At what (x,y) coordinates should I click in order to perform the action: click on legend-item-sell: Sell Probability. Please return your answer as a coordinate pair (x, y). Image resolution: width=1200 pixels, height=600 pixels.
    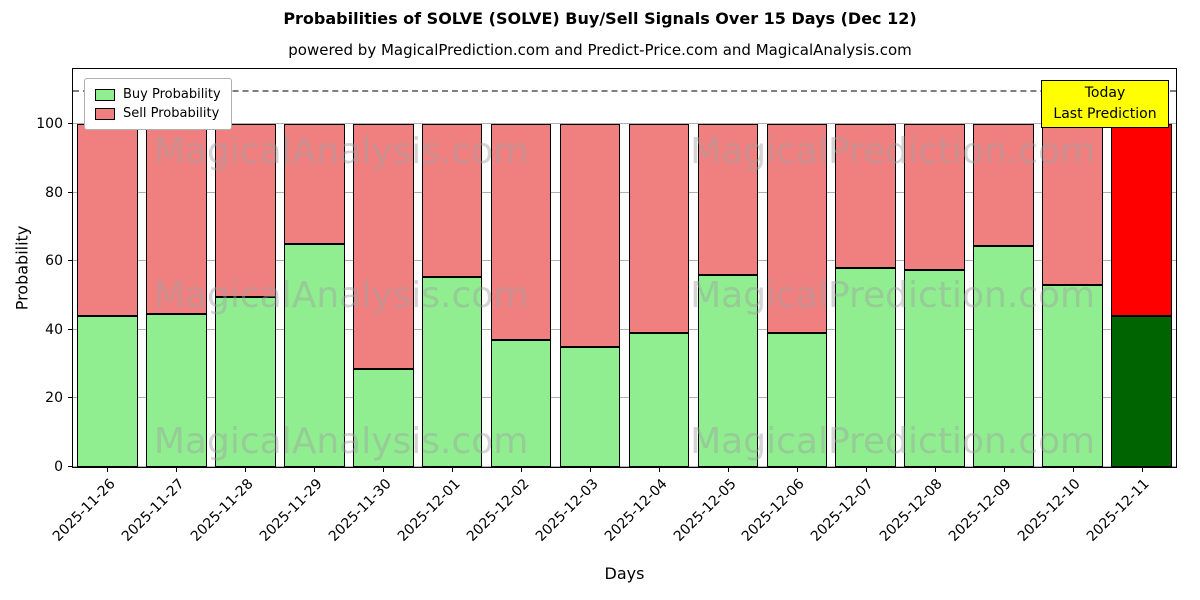
    Looking at the image, I should click on (158, 113).